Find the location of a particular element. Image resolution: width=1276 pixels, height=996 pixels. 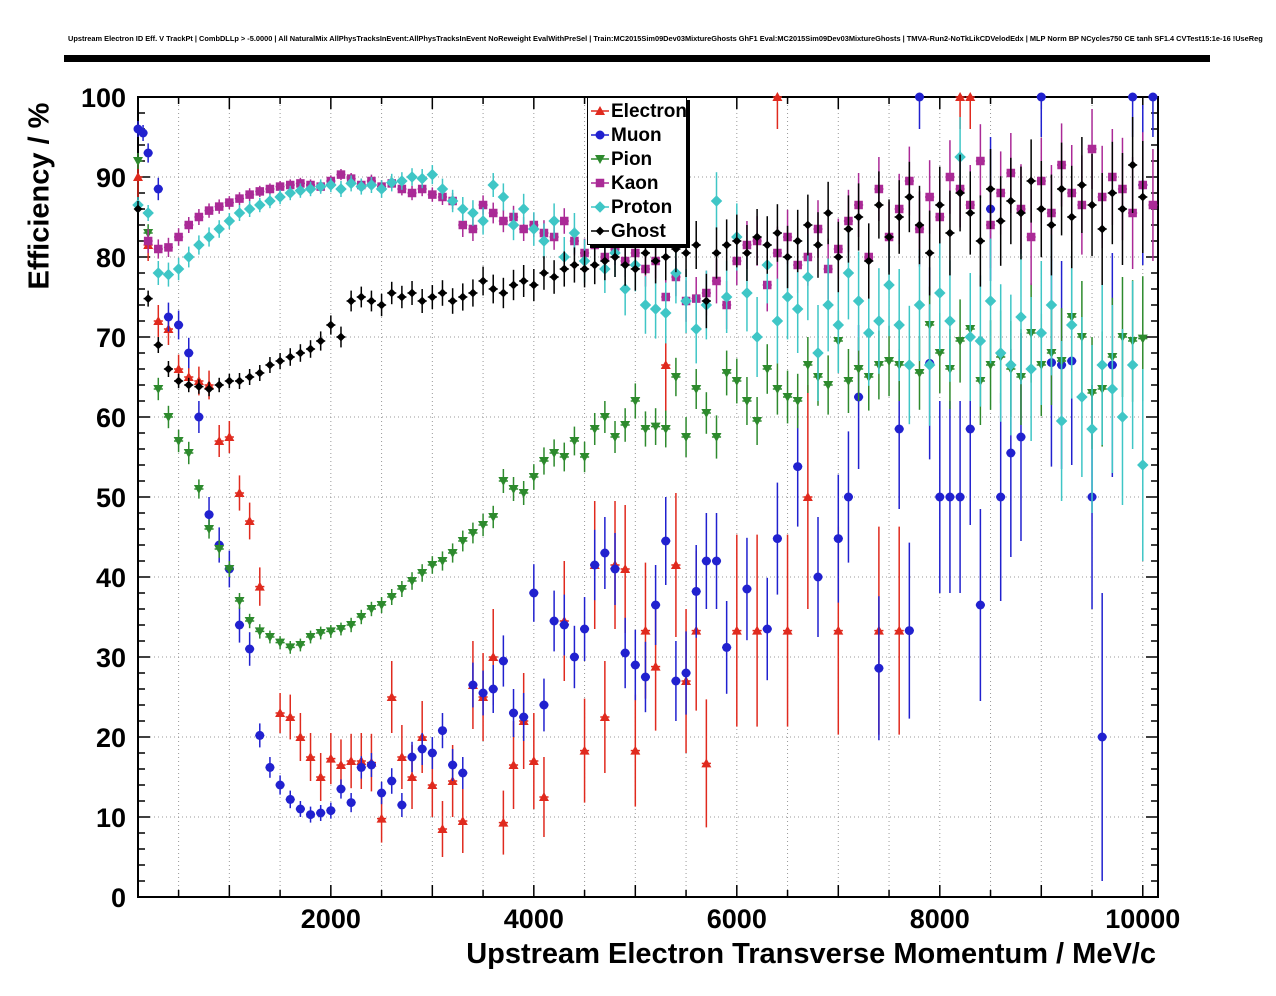

y-tick-label: 60 is located at coordinates (111, 418).